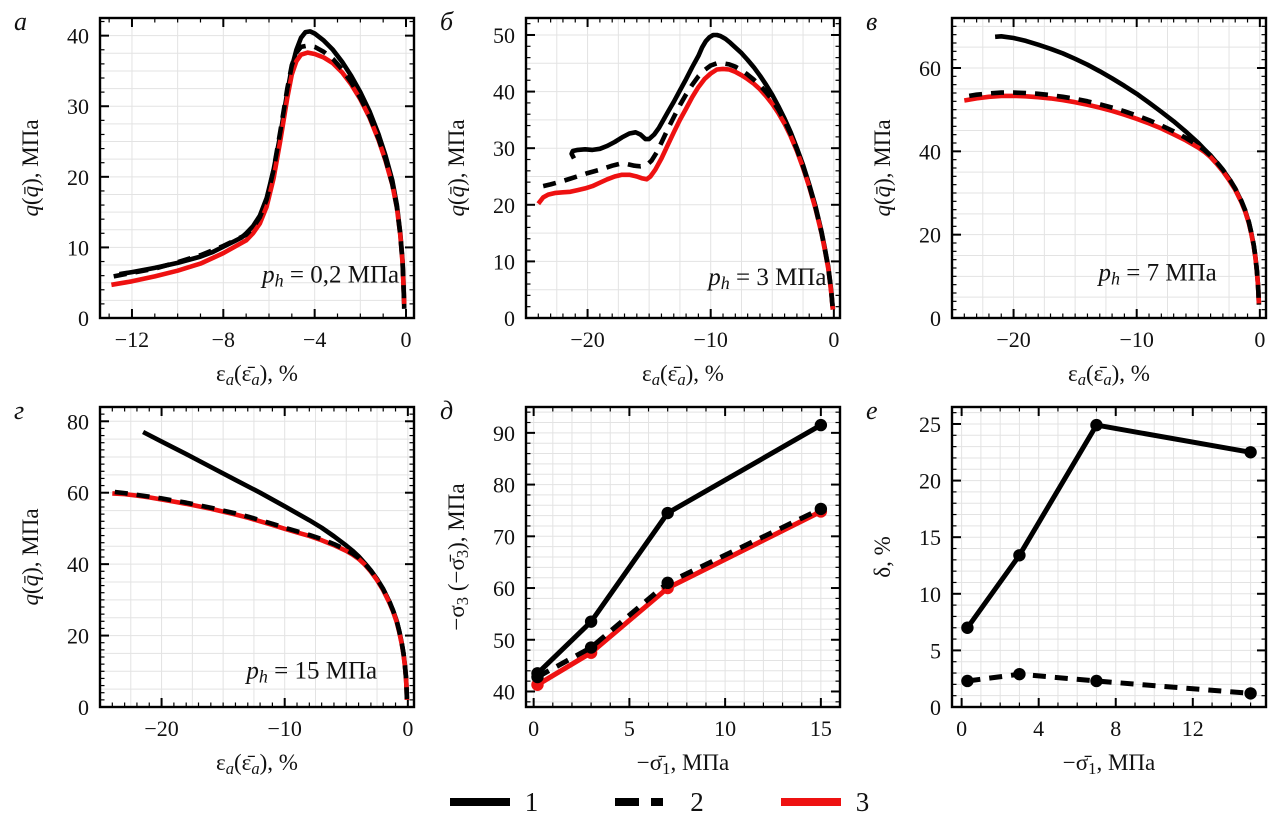 The width and height of the screenshot is (1278, 828). Describe the element at coordinates (329, 276) in the screenshot. I see `annotation-a: ph = 0,2 МПа` at that location.